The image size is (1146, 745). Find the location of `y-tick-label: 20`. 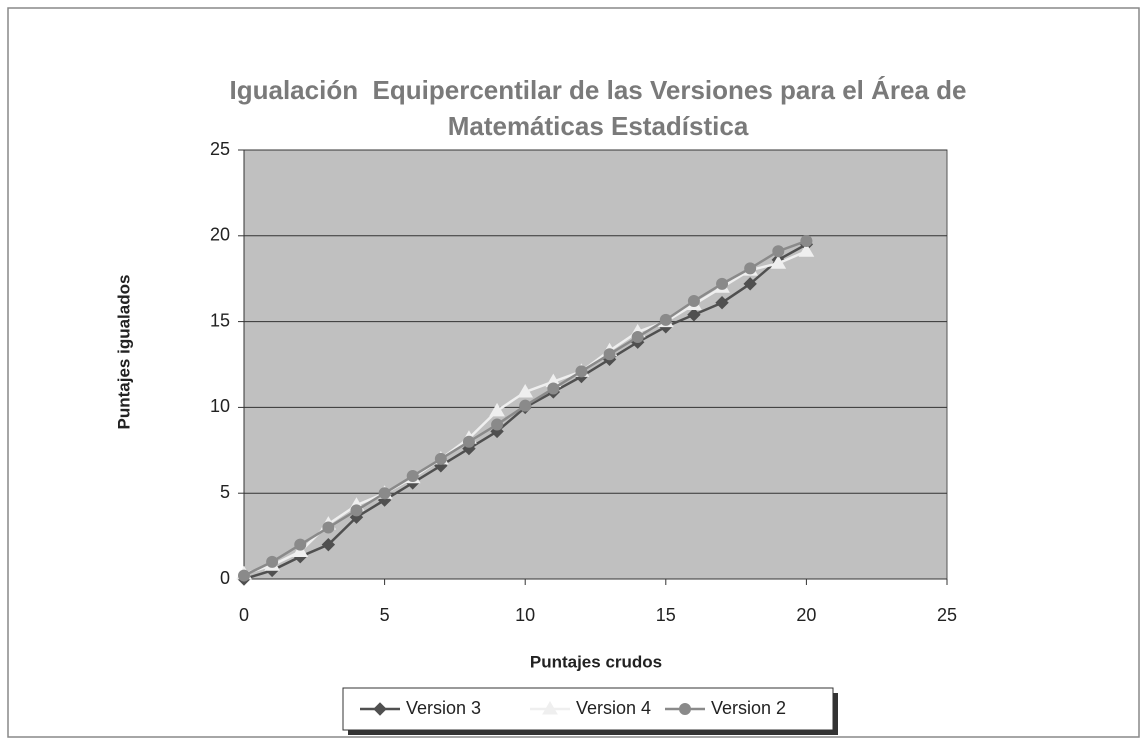

y-tick-label: 20 is located at coordinates (220, 235).